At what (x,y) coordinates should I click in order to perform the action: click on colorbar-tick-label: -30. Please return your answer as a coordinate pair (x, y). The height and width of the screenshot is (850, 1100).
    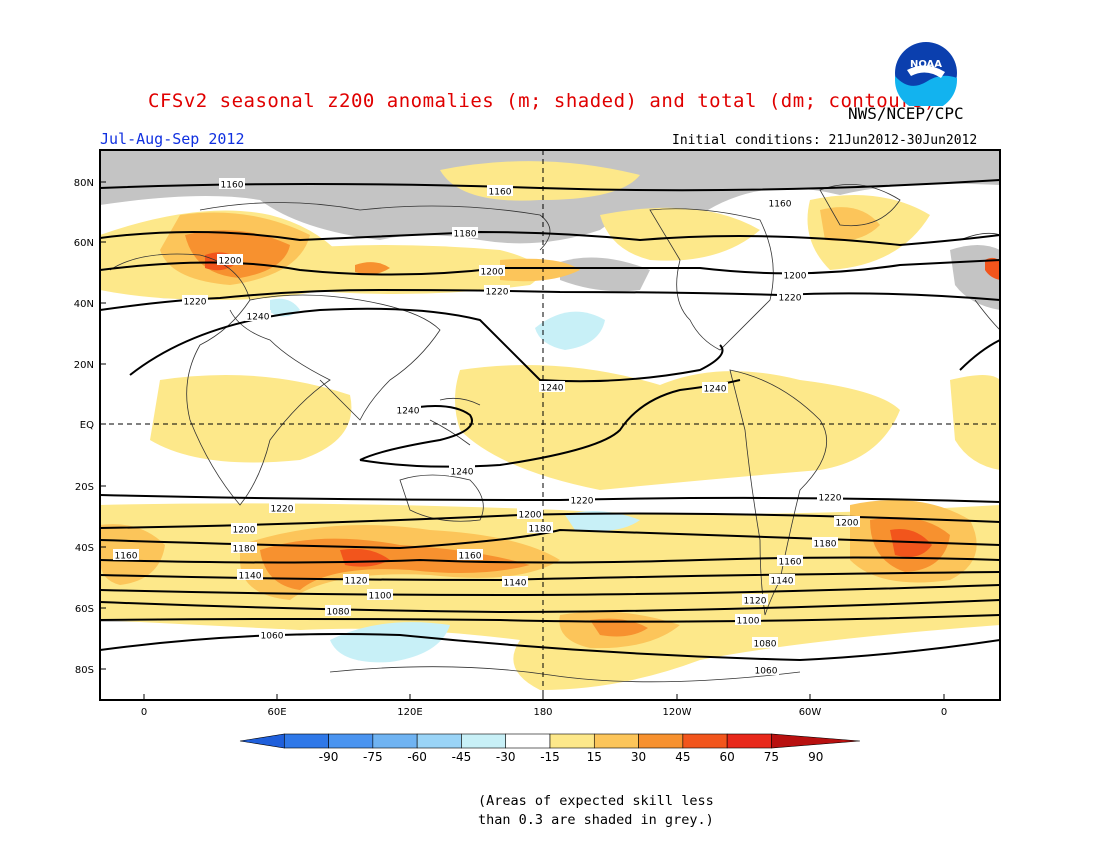
    Looking at the image, I should click on (506, 757).